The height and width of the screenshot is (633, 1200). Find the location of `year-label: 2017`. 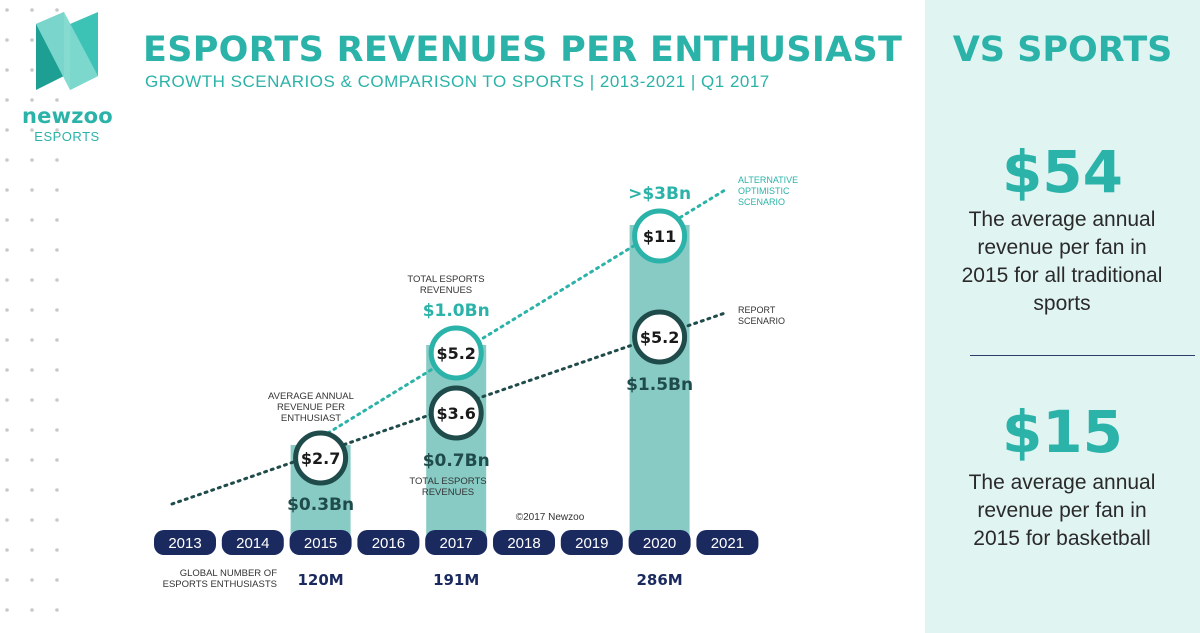

year-label: 2017 is located at coordinates (456, 543).